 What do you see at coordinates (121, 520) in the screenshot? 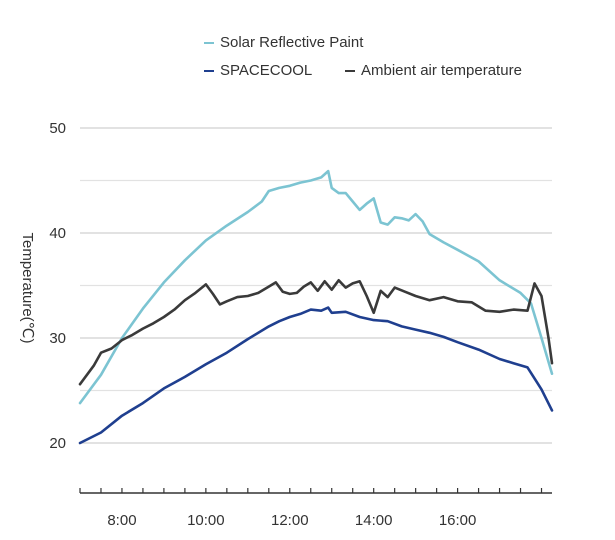
I see `x-tick-label: 8:00` at bounding box center [121, 520].